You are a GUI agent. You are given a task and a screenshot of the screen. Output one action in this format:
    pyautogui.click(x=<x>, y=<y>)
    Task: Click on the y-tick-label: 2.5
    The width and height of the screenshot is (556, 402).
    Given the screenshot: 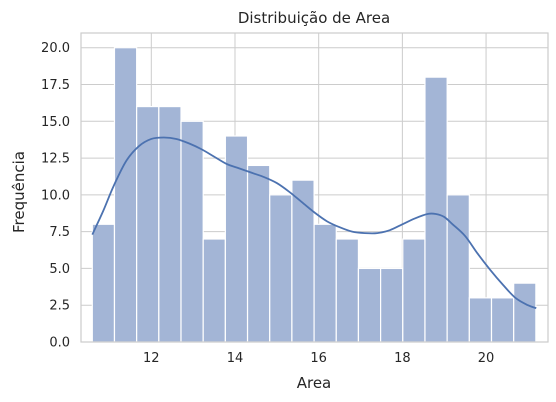 What is the action you would take?
    pyautogui.click(x=59, y=306)
    